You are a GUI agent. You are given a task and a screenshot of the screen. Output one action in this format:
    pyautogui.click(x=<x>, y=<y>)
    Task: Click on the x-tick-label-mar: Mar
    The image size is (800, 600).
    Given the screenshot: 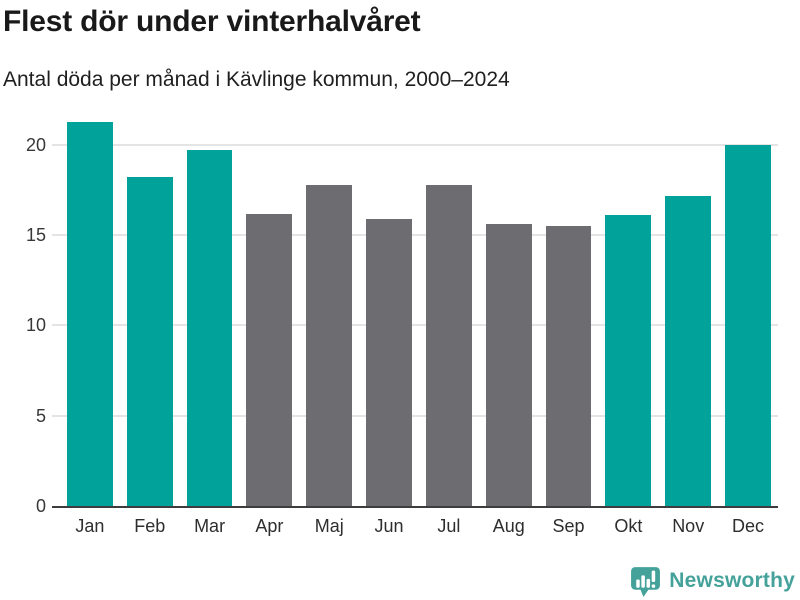 What is the action you would take?
    pyautogui.click(x=210, y=526)
    